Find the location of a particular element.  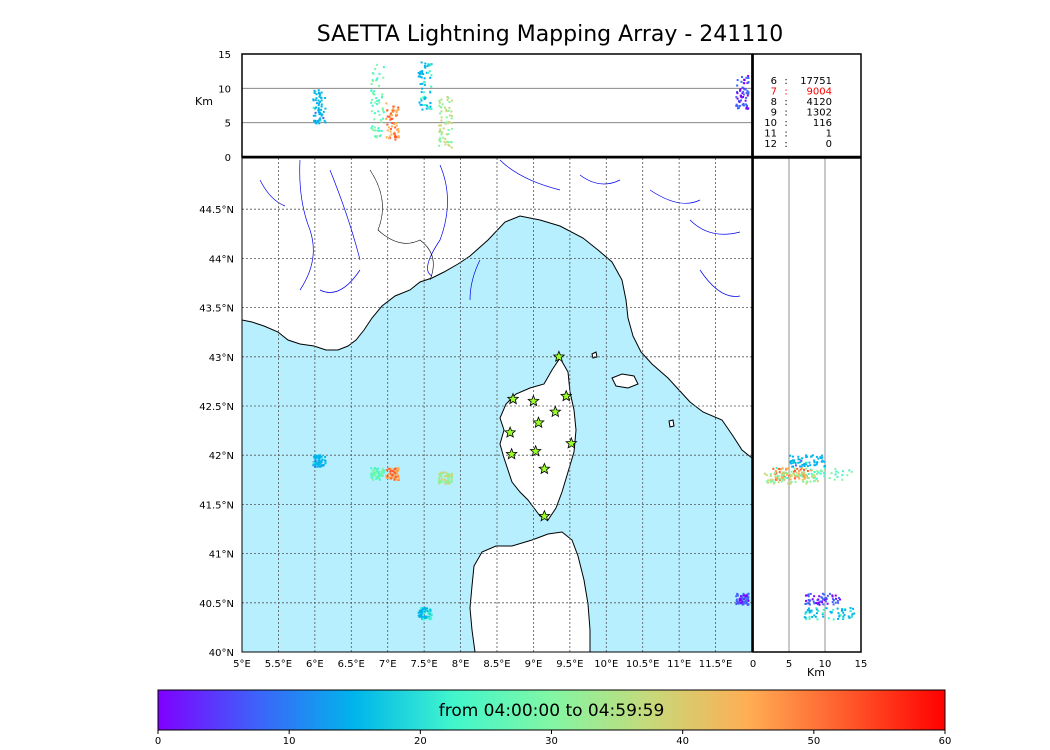

side-panel-bg is located at coordinates (807, 405).